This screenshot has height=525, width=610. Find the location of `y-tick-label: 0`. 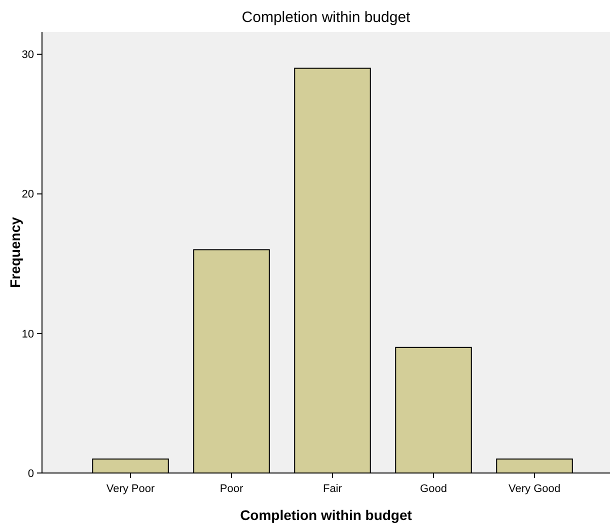

y-tick-label: 0 is located at coordinates (31, 474).